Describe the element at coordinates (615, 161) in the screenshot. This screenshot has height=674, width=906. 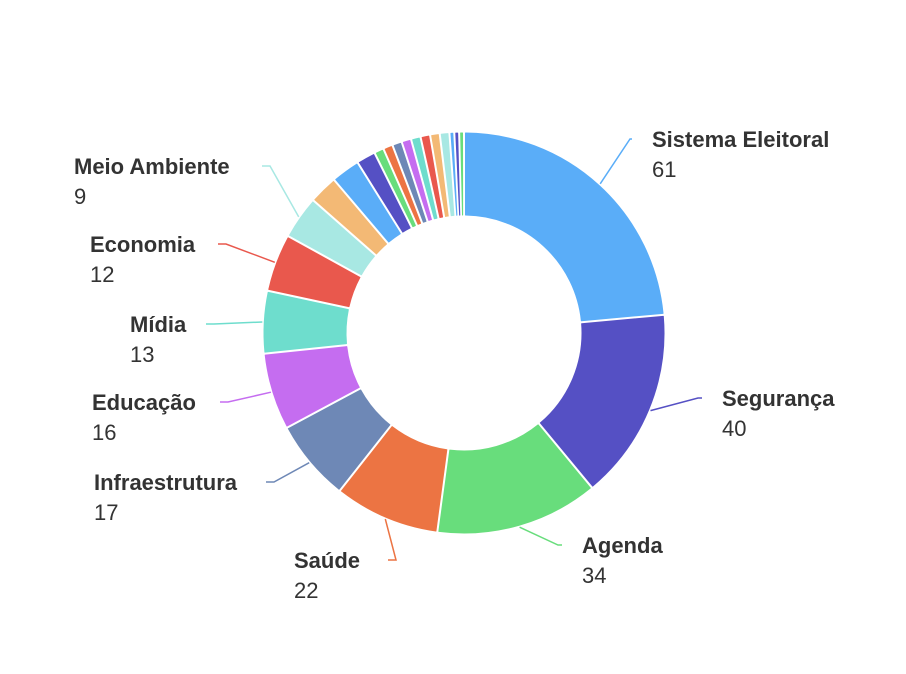
I see `leader-line-sistema-eleitoral` at that location.